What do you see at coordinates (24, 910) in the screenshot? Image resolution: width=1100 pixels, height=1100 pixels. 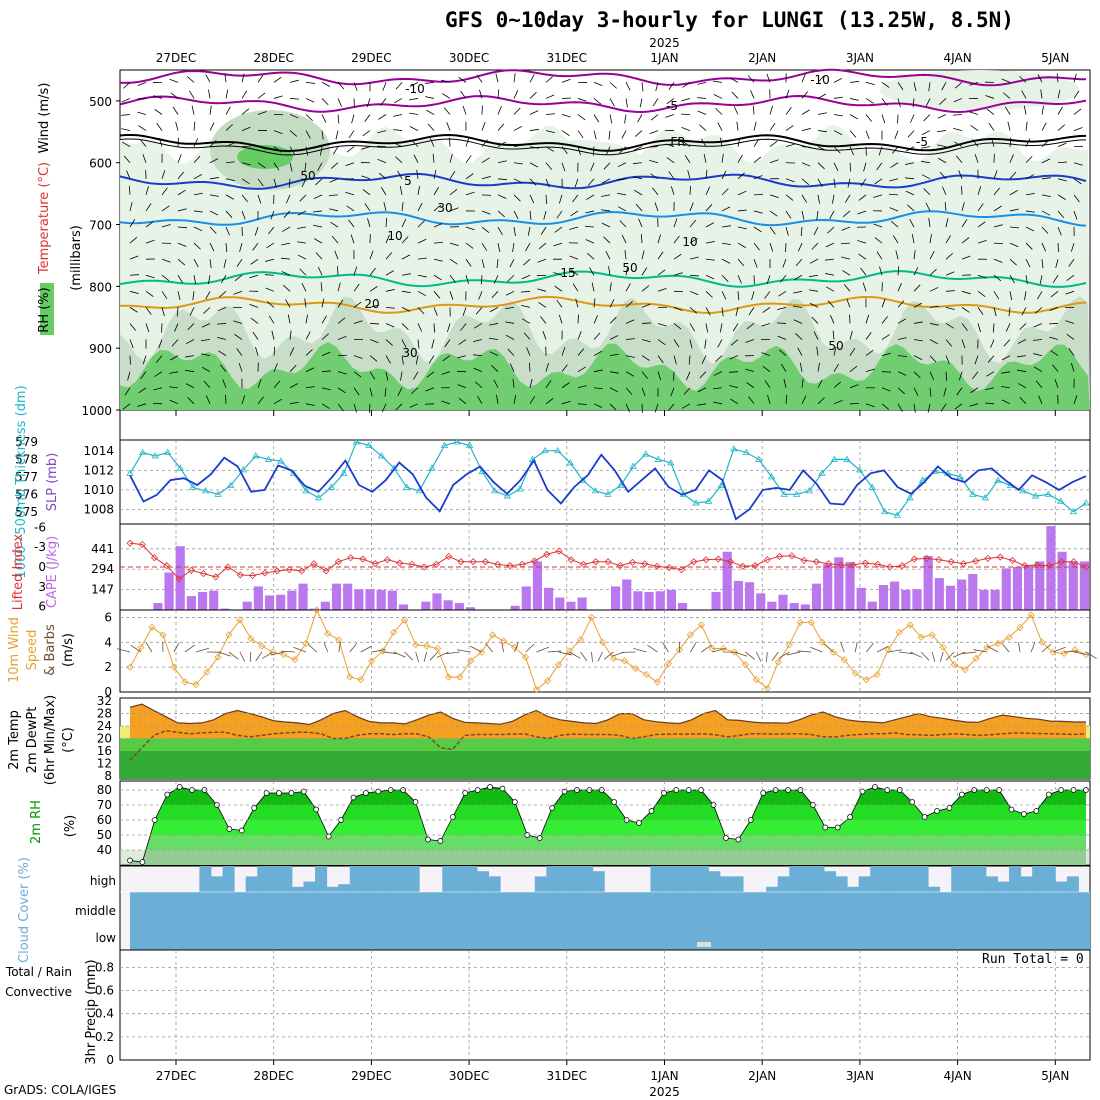 I see `cloud-ylabel: Cloud Cover (%)` at bounding box center [24, 910].